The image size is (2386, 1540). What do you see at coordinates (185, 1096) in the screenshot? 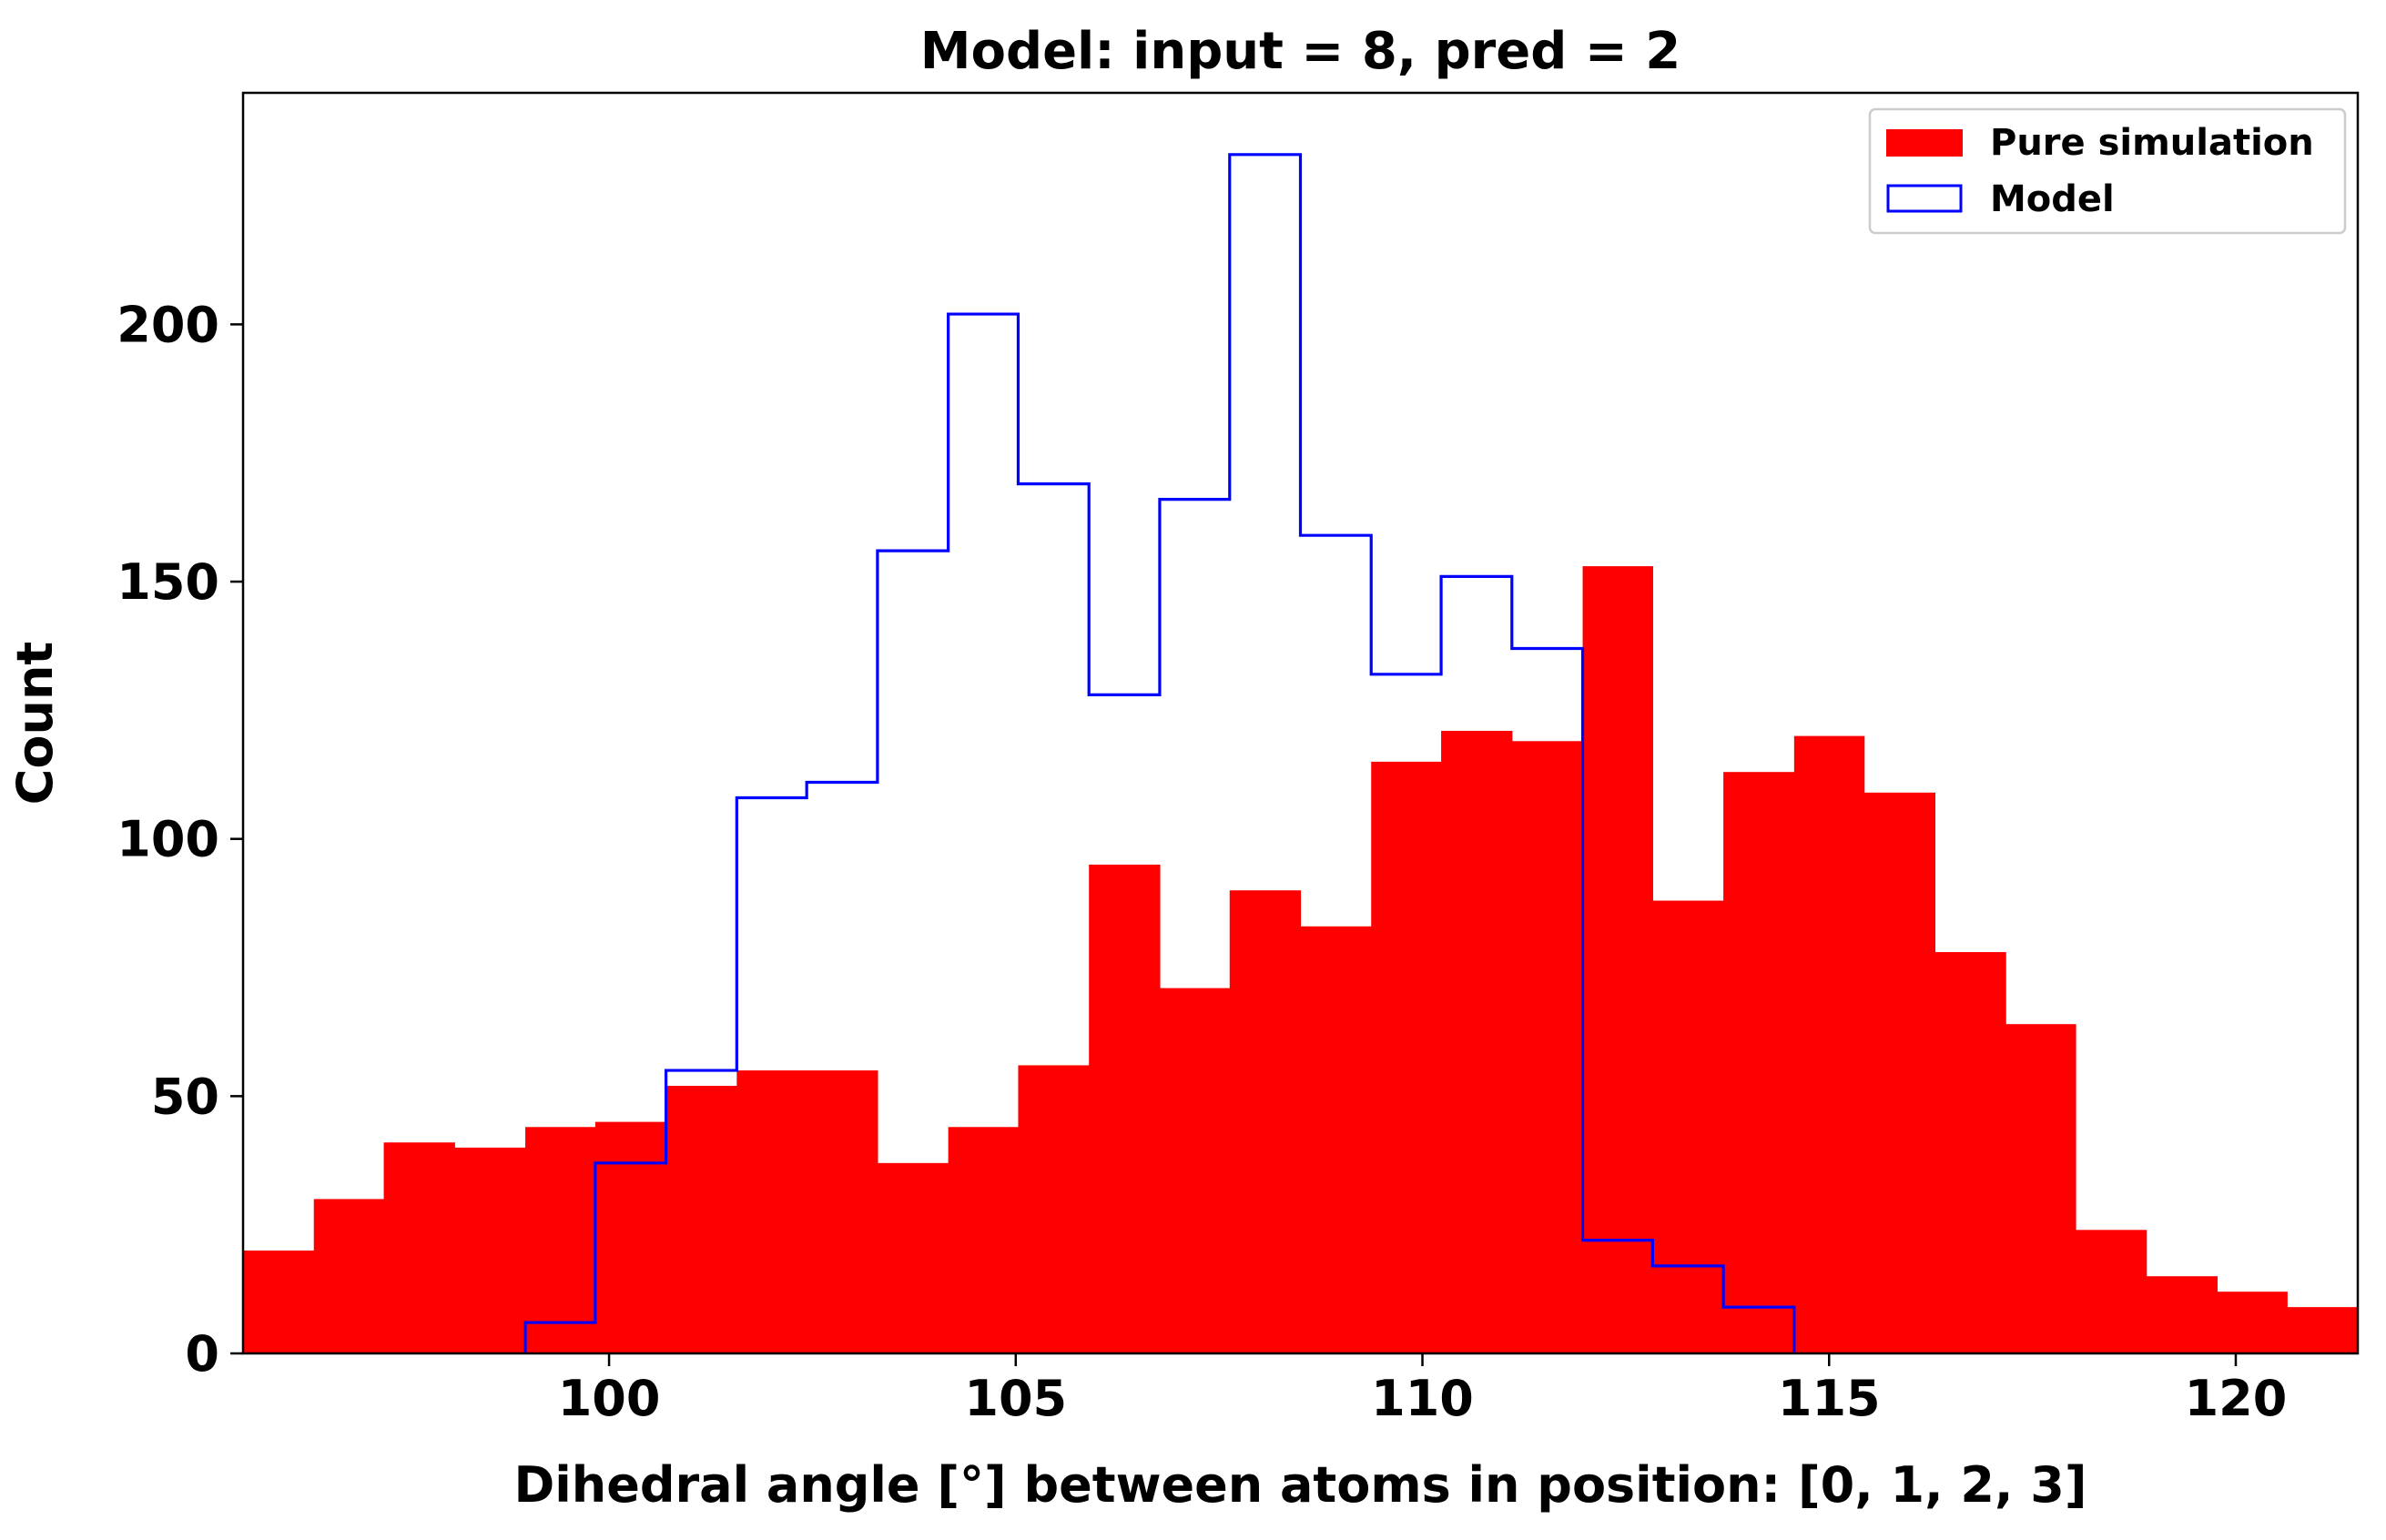
I see `y-tick-label-1: 50` at bounding box center [185, 1096].